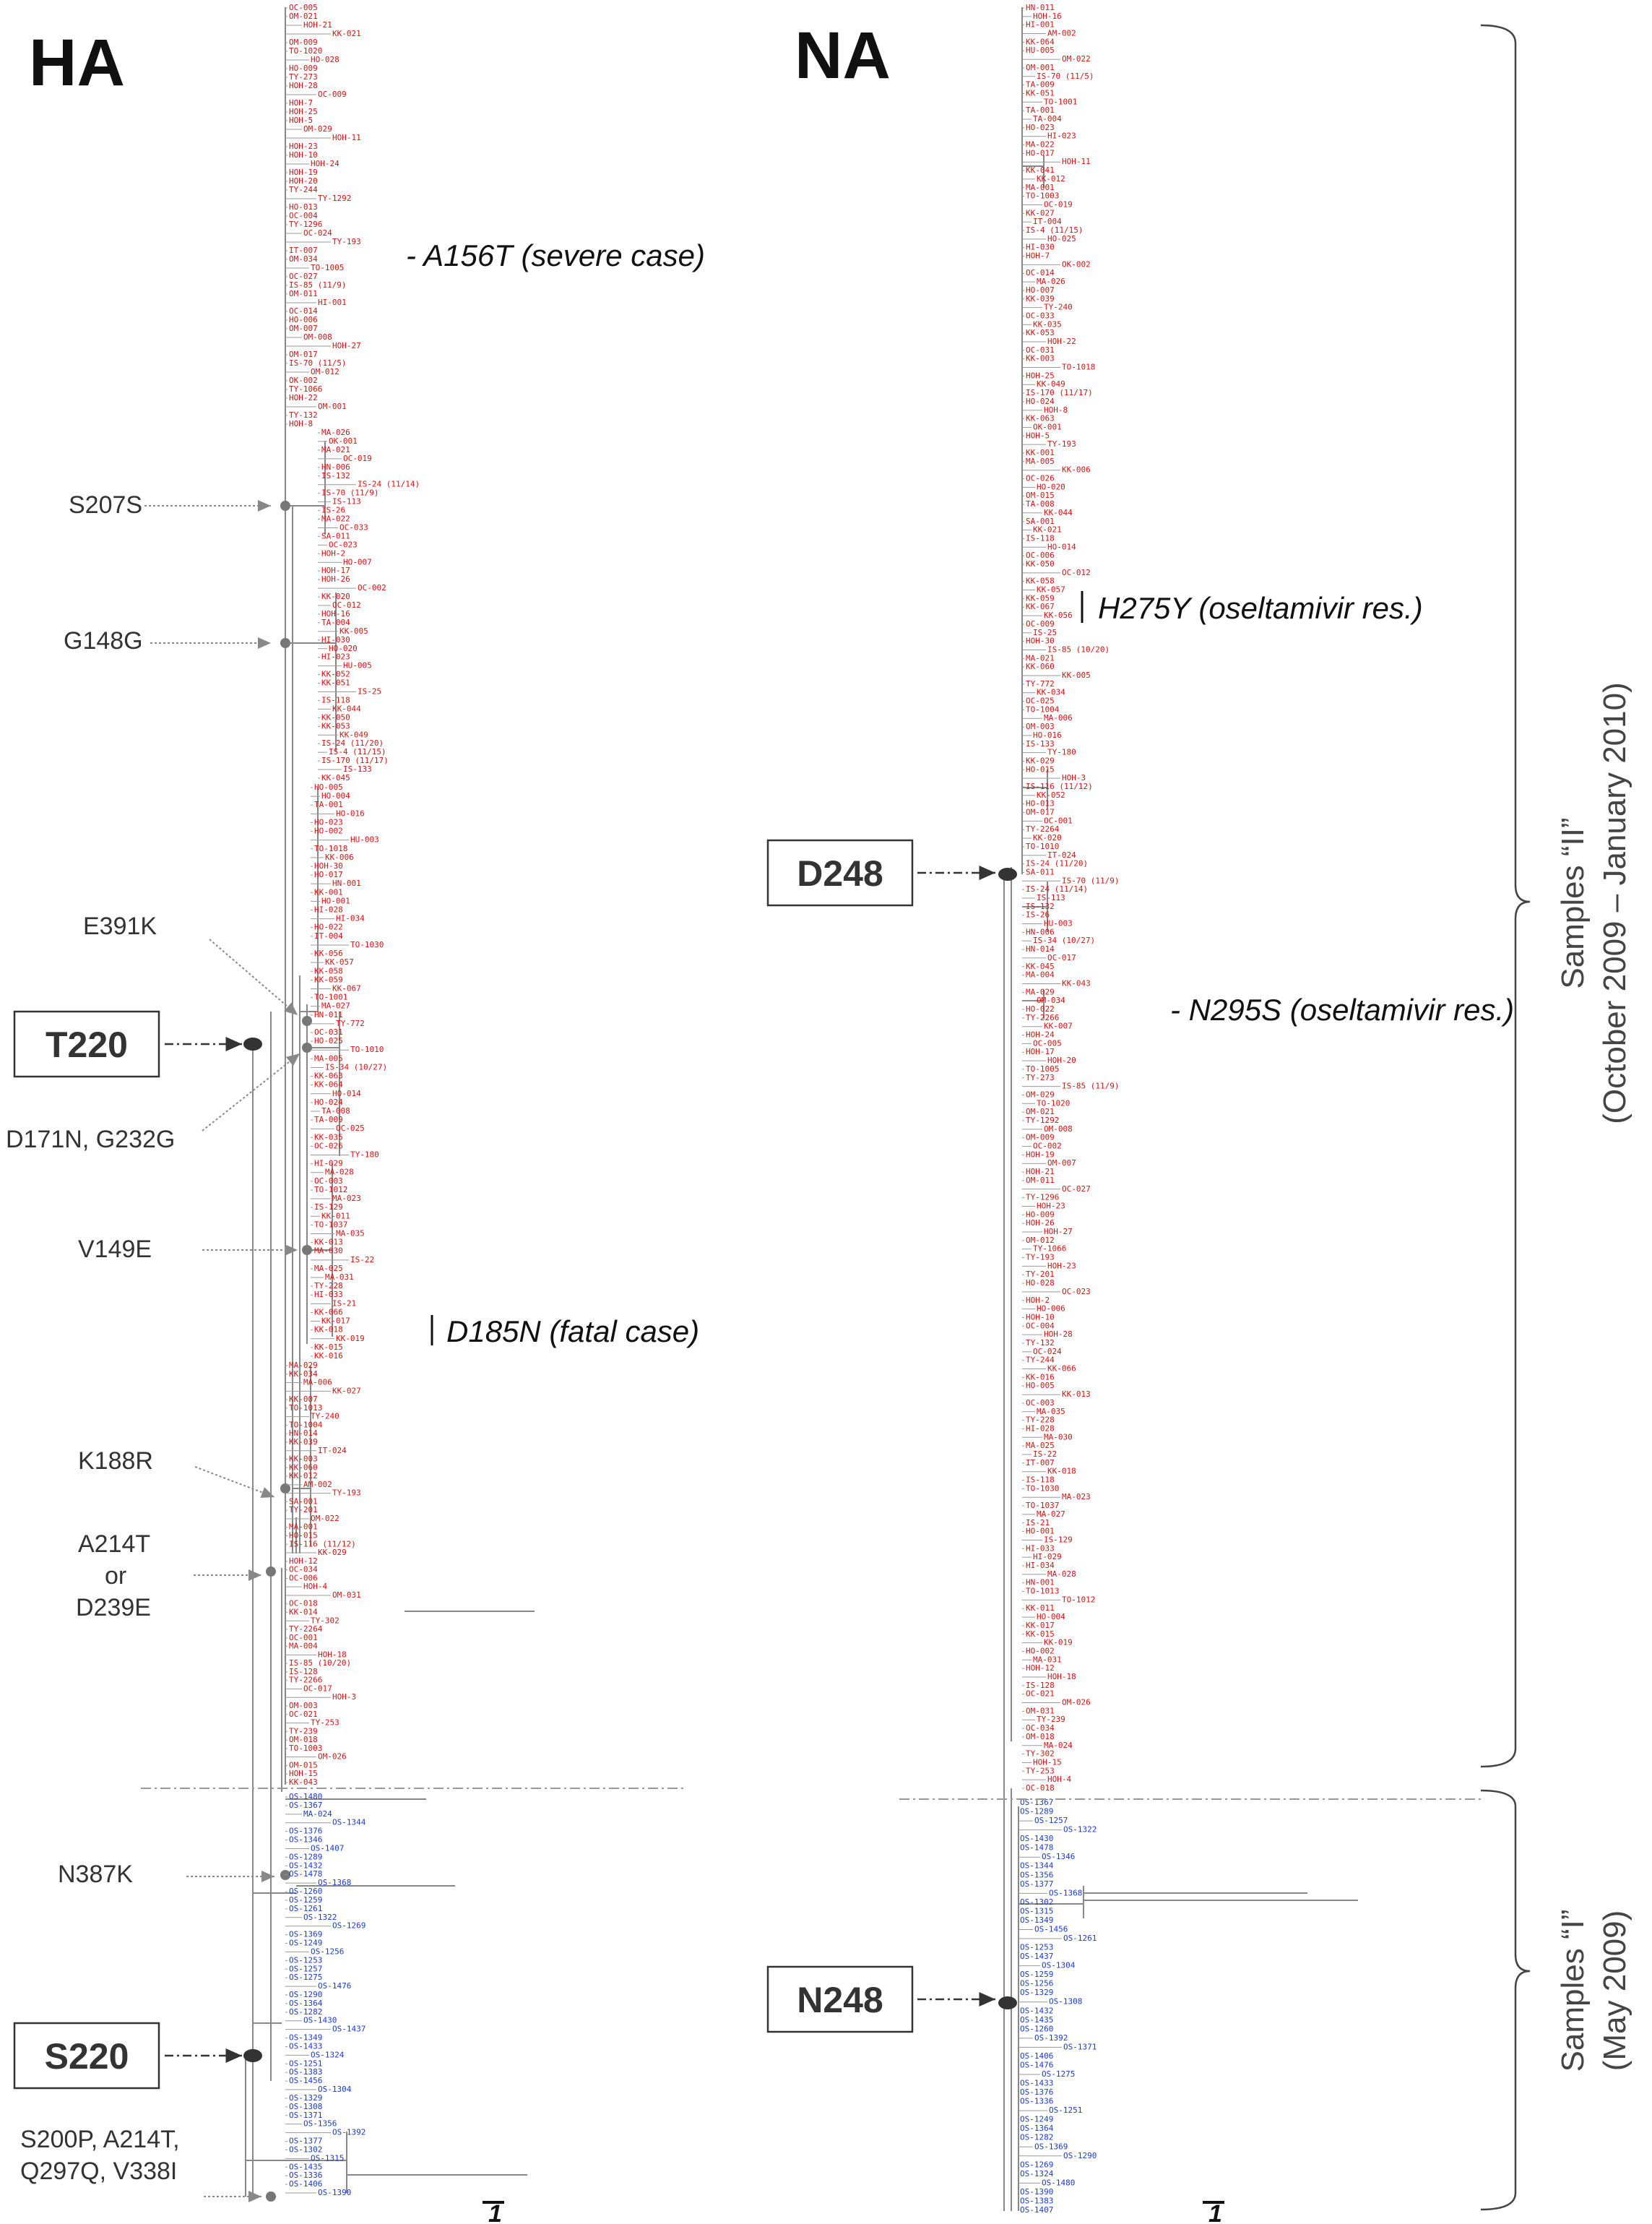  Describe the element at coordinates (1040, 452) in the screenshot. I see `leaf-label: KK-001` at that location.